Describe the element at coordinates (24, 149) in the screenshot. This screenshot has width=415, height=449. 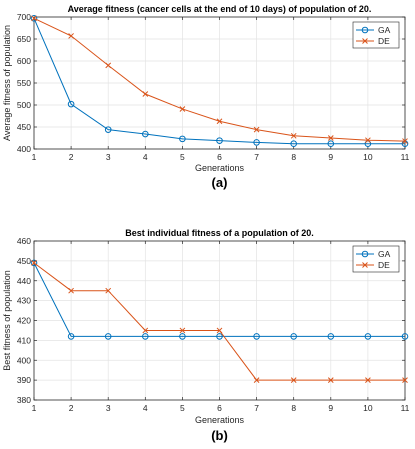
I see `y-tick-label: 400` at that location.